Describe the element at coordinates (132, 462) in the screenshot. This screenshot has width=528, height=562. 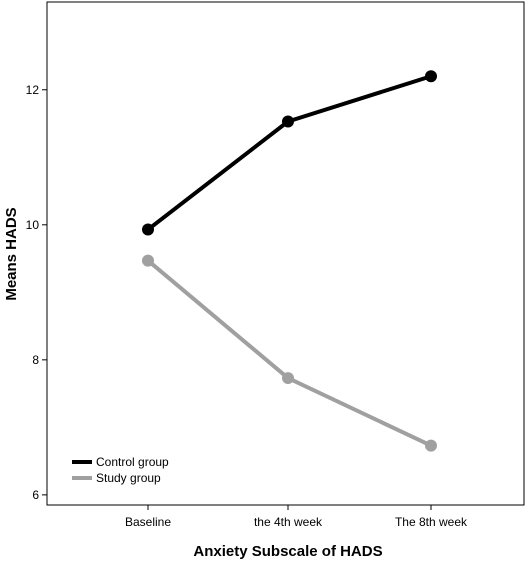
I see `legend-label: Control group` at that location.